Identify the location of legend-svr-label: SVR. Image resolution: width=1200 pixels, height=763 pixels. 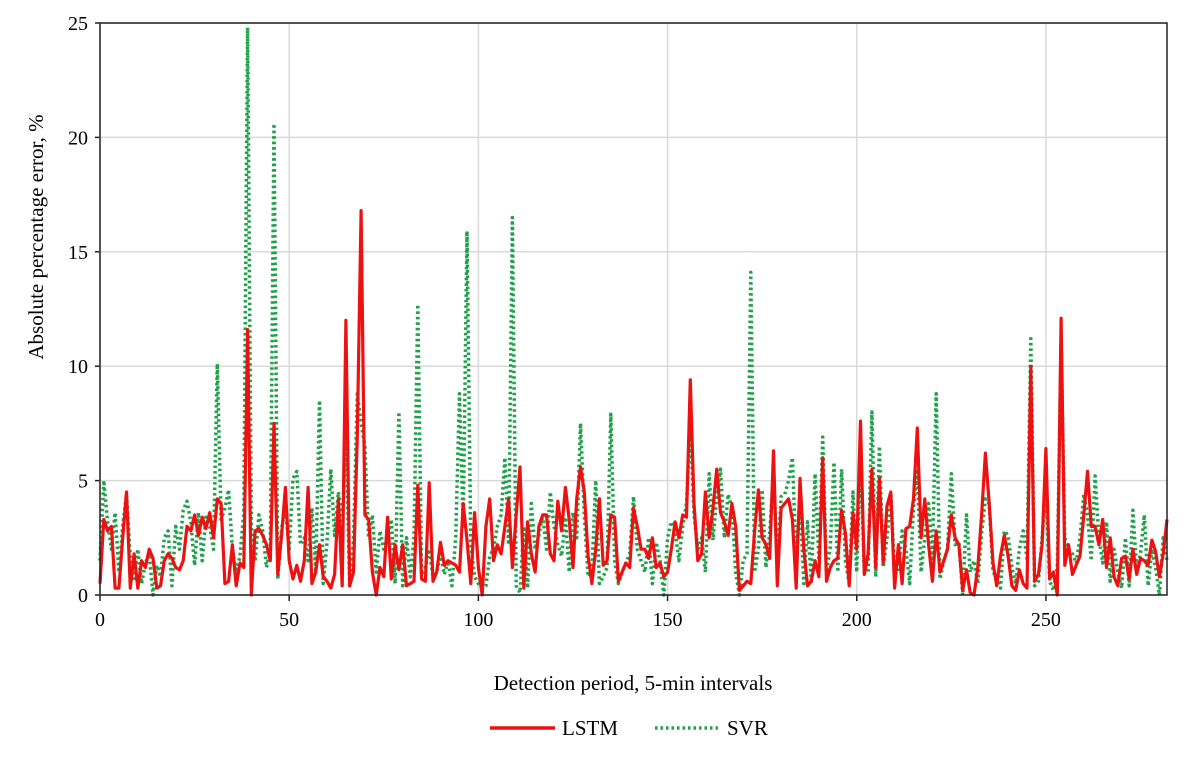
(747, 728).